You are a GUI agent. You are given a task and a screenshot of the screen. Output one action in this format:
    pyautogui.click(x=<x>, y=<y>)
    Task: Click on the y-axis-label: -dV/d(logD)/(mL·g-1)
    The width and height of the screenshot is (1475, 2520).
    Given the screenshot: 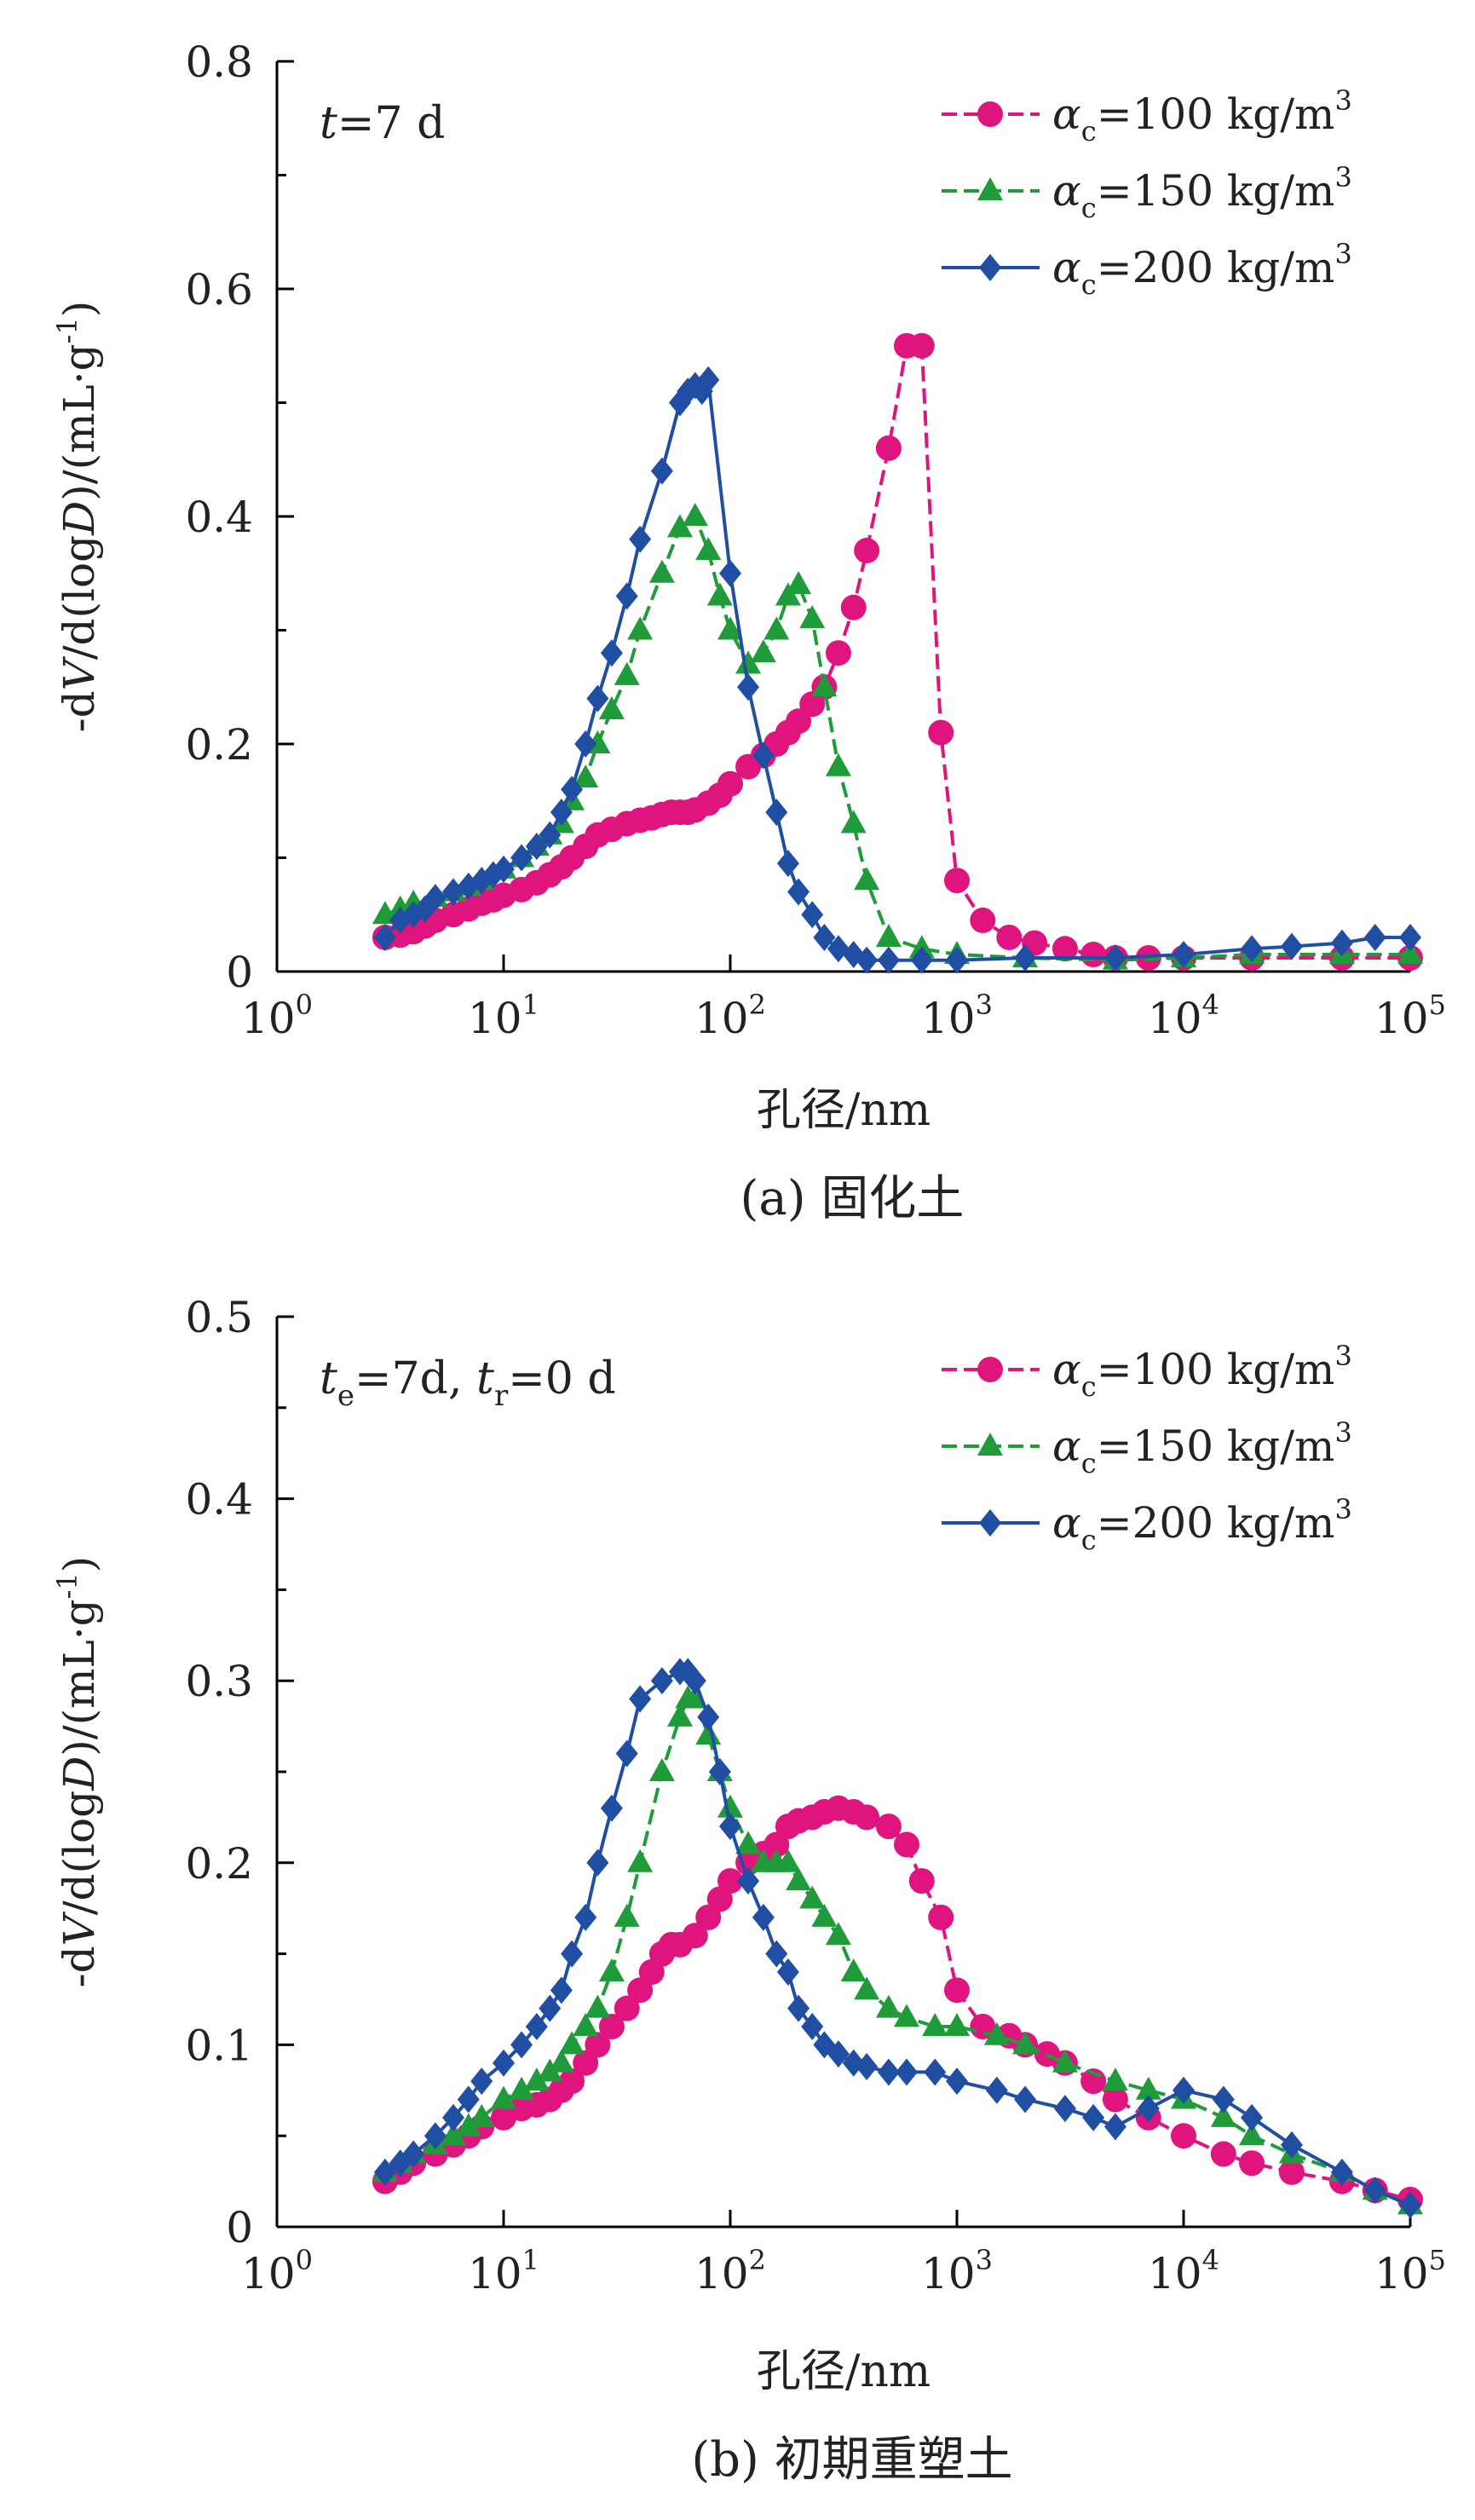 What is the action you would take?
    pyautogui.click(x=77, y=517)
    